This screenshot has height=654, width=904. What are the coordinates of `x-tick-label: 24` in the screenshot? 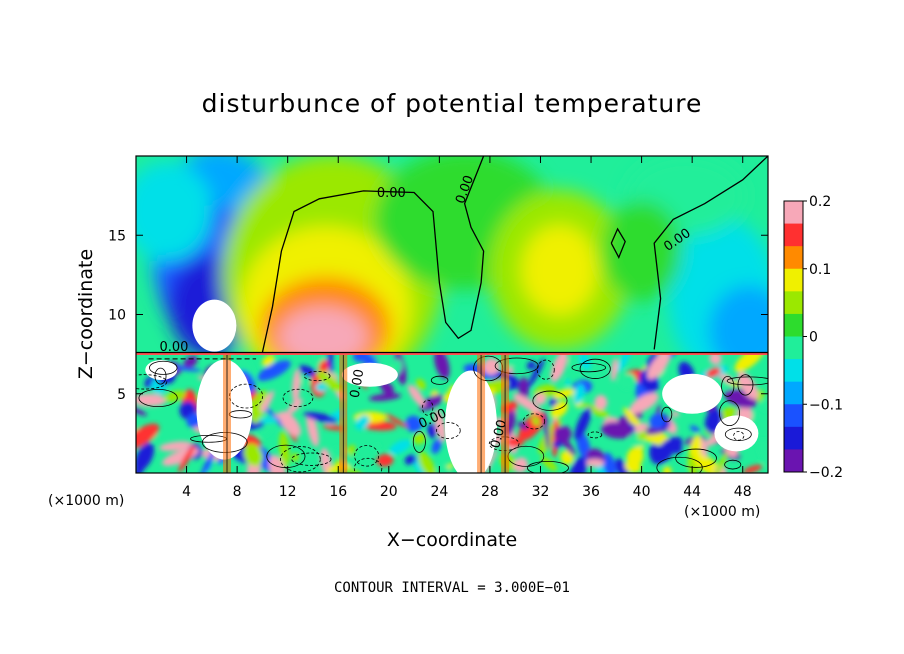 It's located at (439, 492).